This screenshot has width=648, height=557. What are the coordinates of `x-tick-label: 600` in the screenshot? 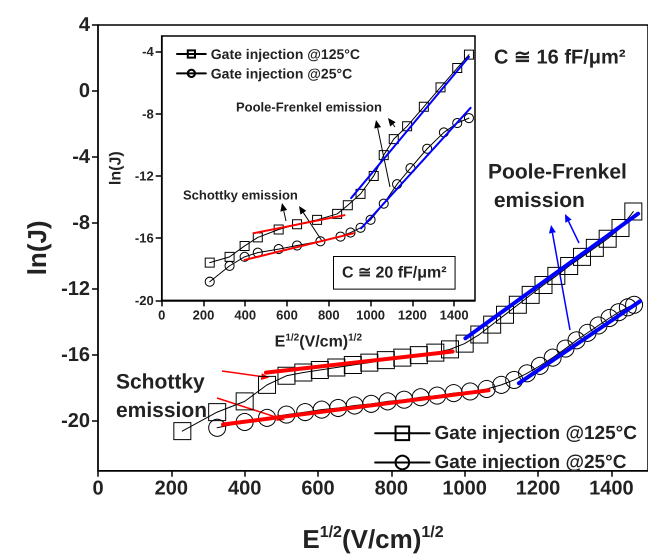 It's located at (287, 314).